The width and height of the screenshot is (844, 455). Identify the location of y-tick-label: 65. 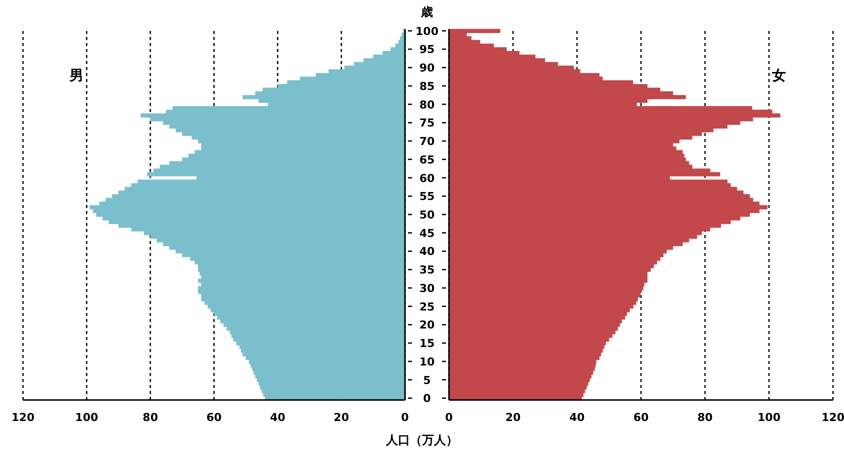
(427, 159).